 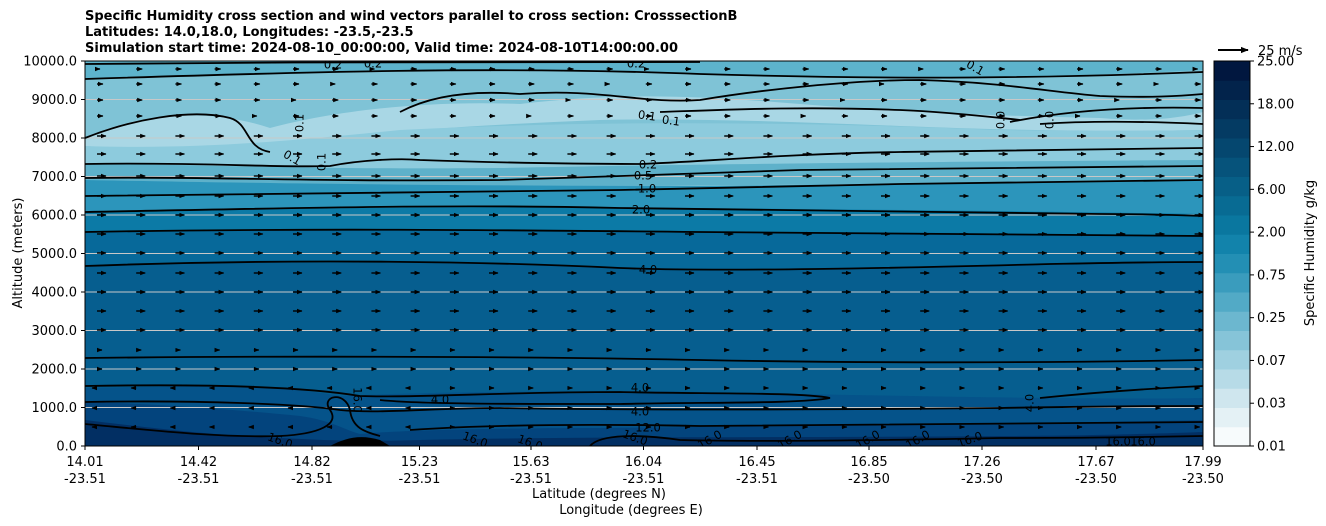 I want to click on contour-line-16-0-left, so click(x=233, y=417).